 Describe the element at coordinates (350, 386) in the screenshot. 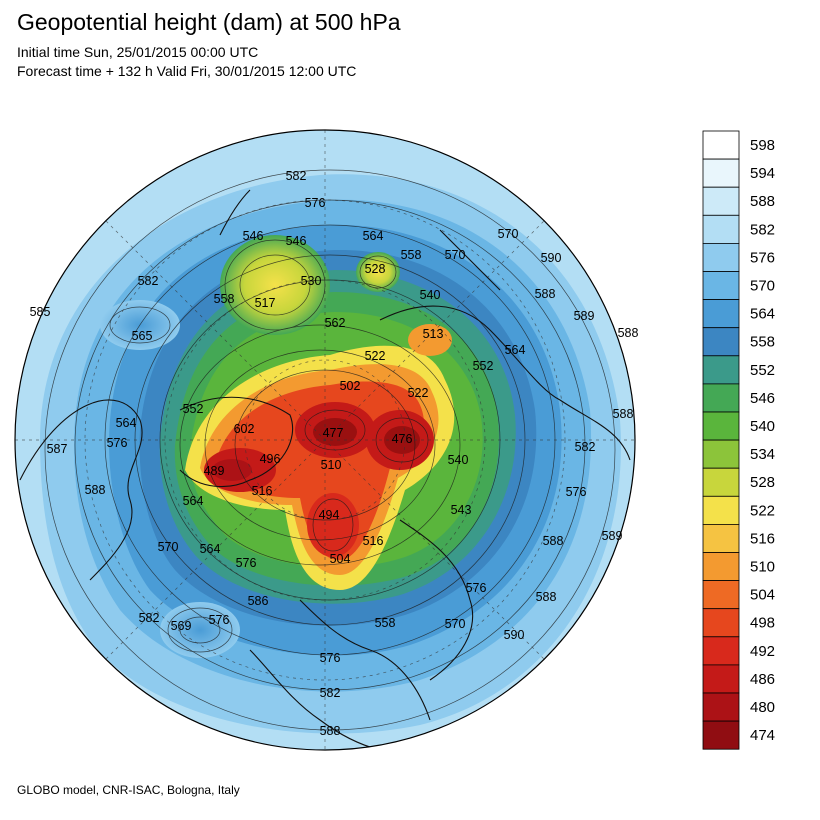

I see `contour-label: 502` at that location.